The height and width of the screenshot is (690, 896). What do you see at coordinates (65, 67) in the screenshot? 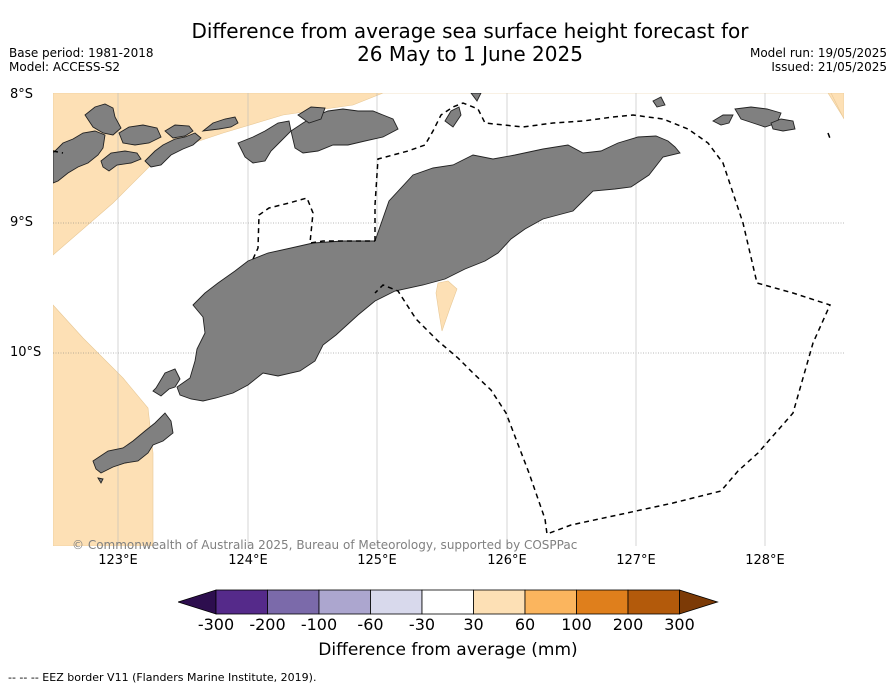
I see `model-text: Model: ACCESS-S2` at bounding box center [65, 67].